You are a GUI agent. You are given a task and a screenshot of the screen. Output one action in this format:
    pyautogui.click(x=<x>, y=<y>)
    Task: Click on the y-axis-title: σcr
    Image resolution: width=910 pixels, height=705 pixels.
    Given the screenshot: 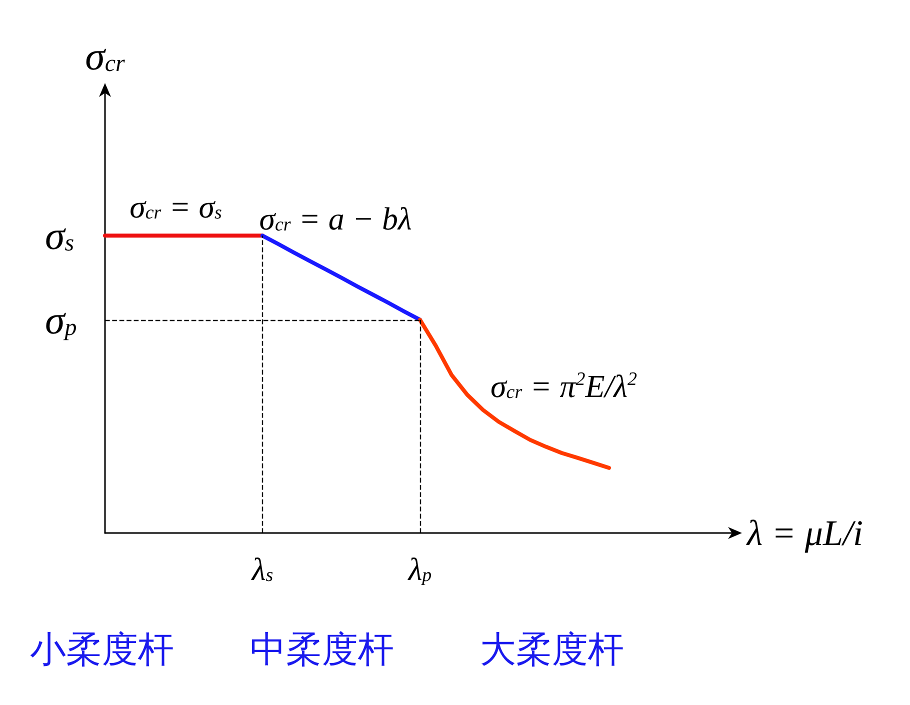 What is the action you would take?
    pyautogui.click(x=105, y=56)
    